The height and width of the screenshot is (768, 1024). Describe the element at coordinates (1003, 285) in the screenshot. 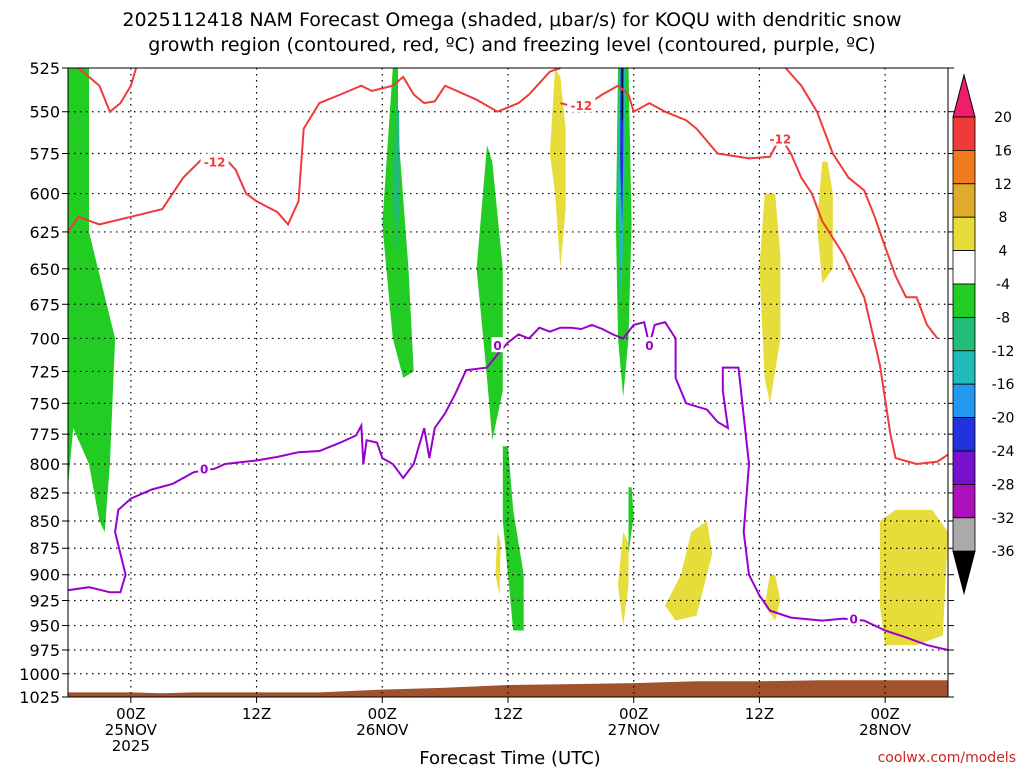

I see `colorbar-label-5: -4` at that location.